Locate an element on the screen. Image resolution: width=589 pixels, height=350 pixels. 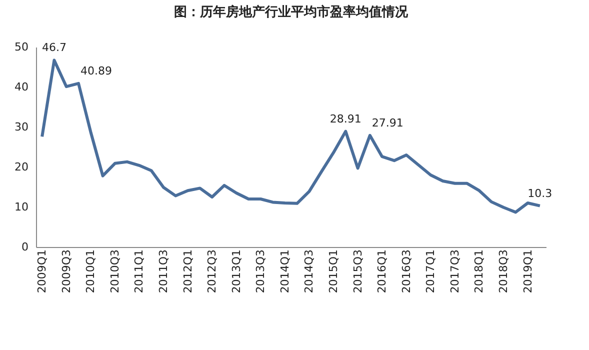
x-tick-label: 2013Q1 is located at coordinates (236, 272).